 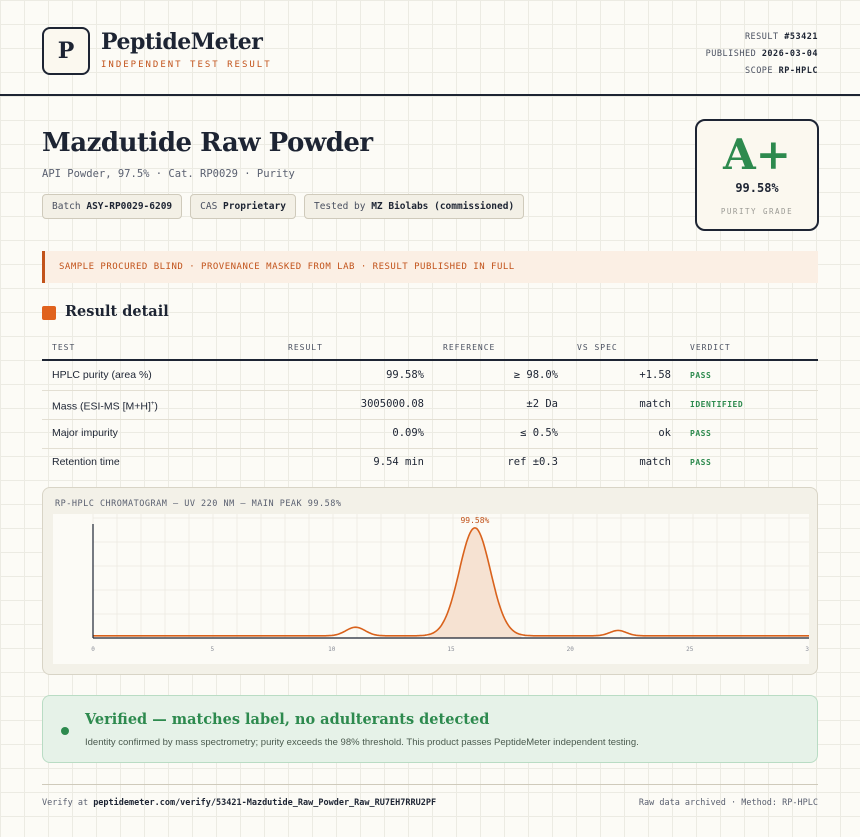 I want to click on col-header-result: RESULT, so click(x=305, y=347).